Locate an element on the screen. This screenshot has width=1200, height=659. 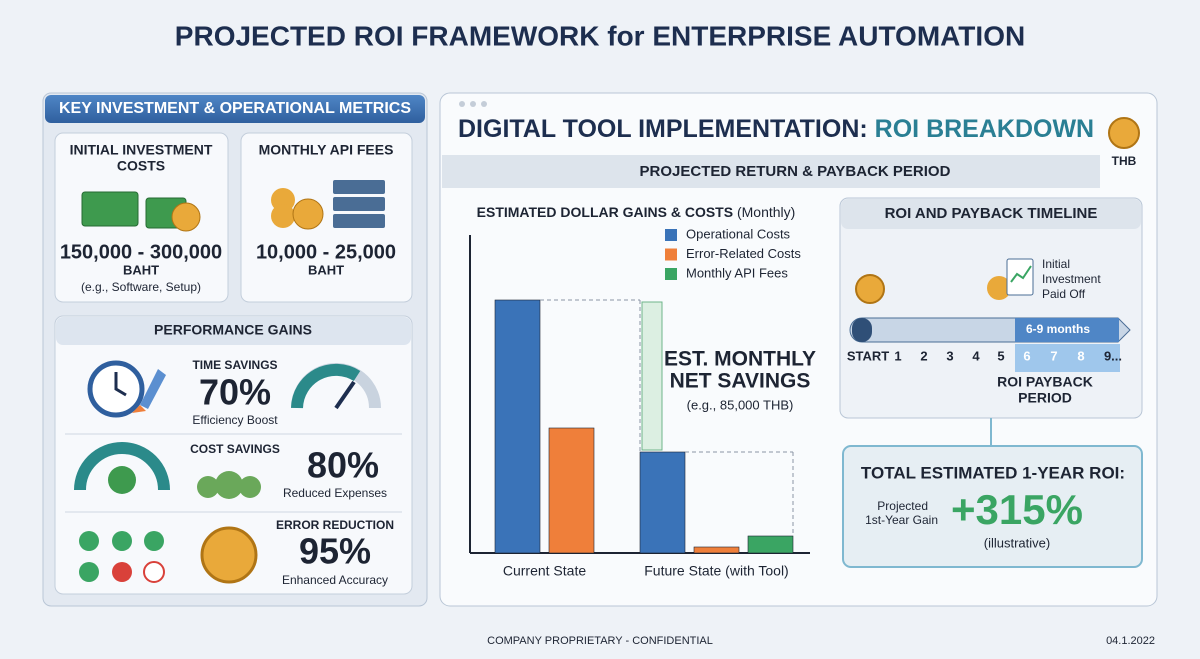
roi-value: +315% is located at coordinates (1017, 509).